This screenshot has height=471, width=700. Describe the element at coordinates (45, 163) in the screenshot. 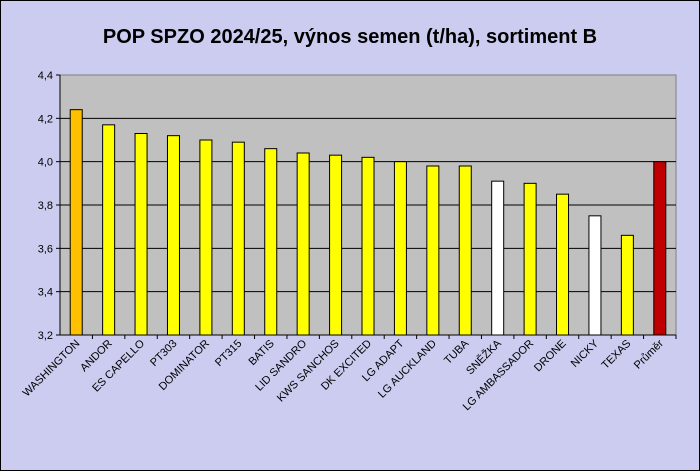

I see `y-tick-label: 4,0` at that location.